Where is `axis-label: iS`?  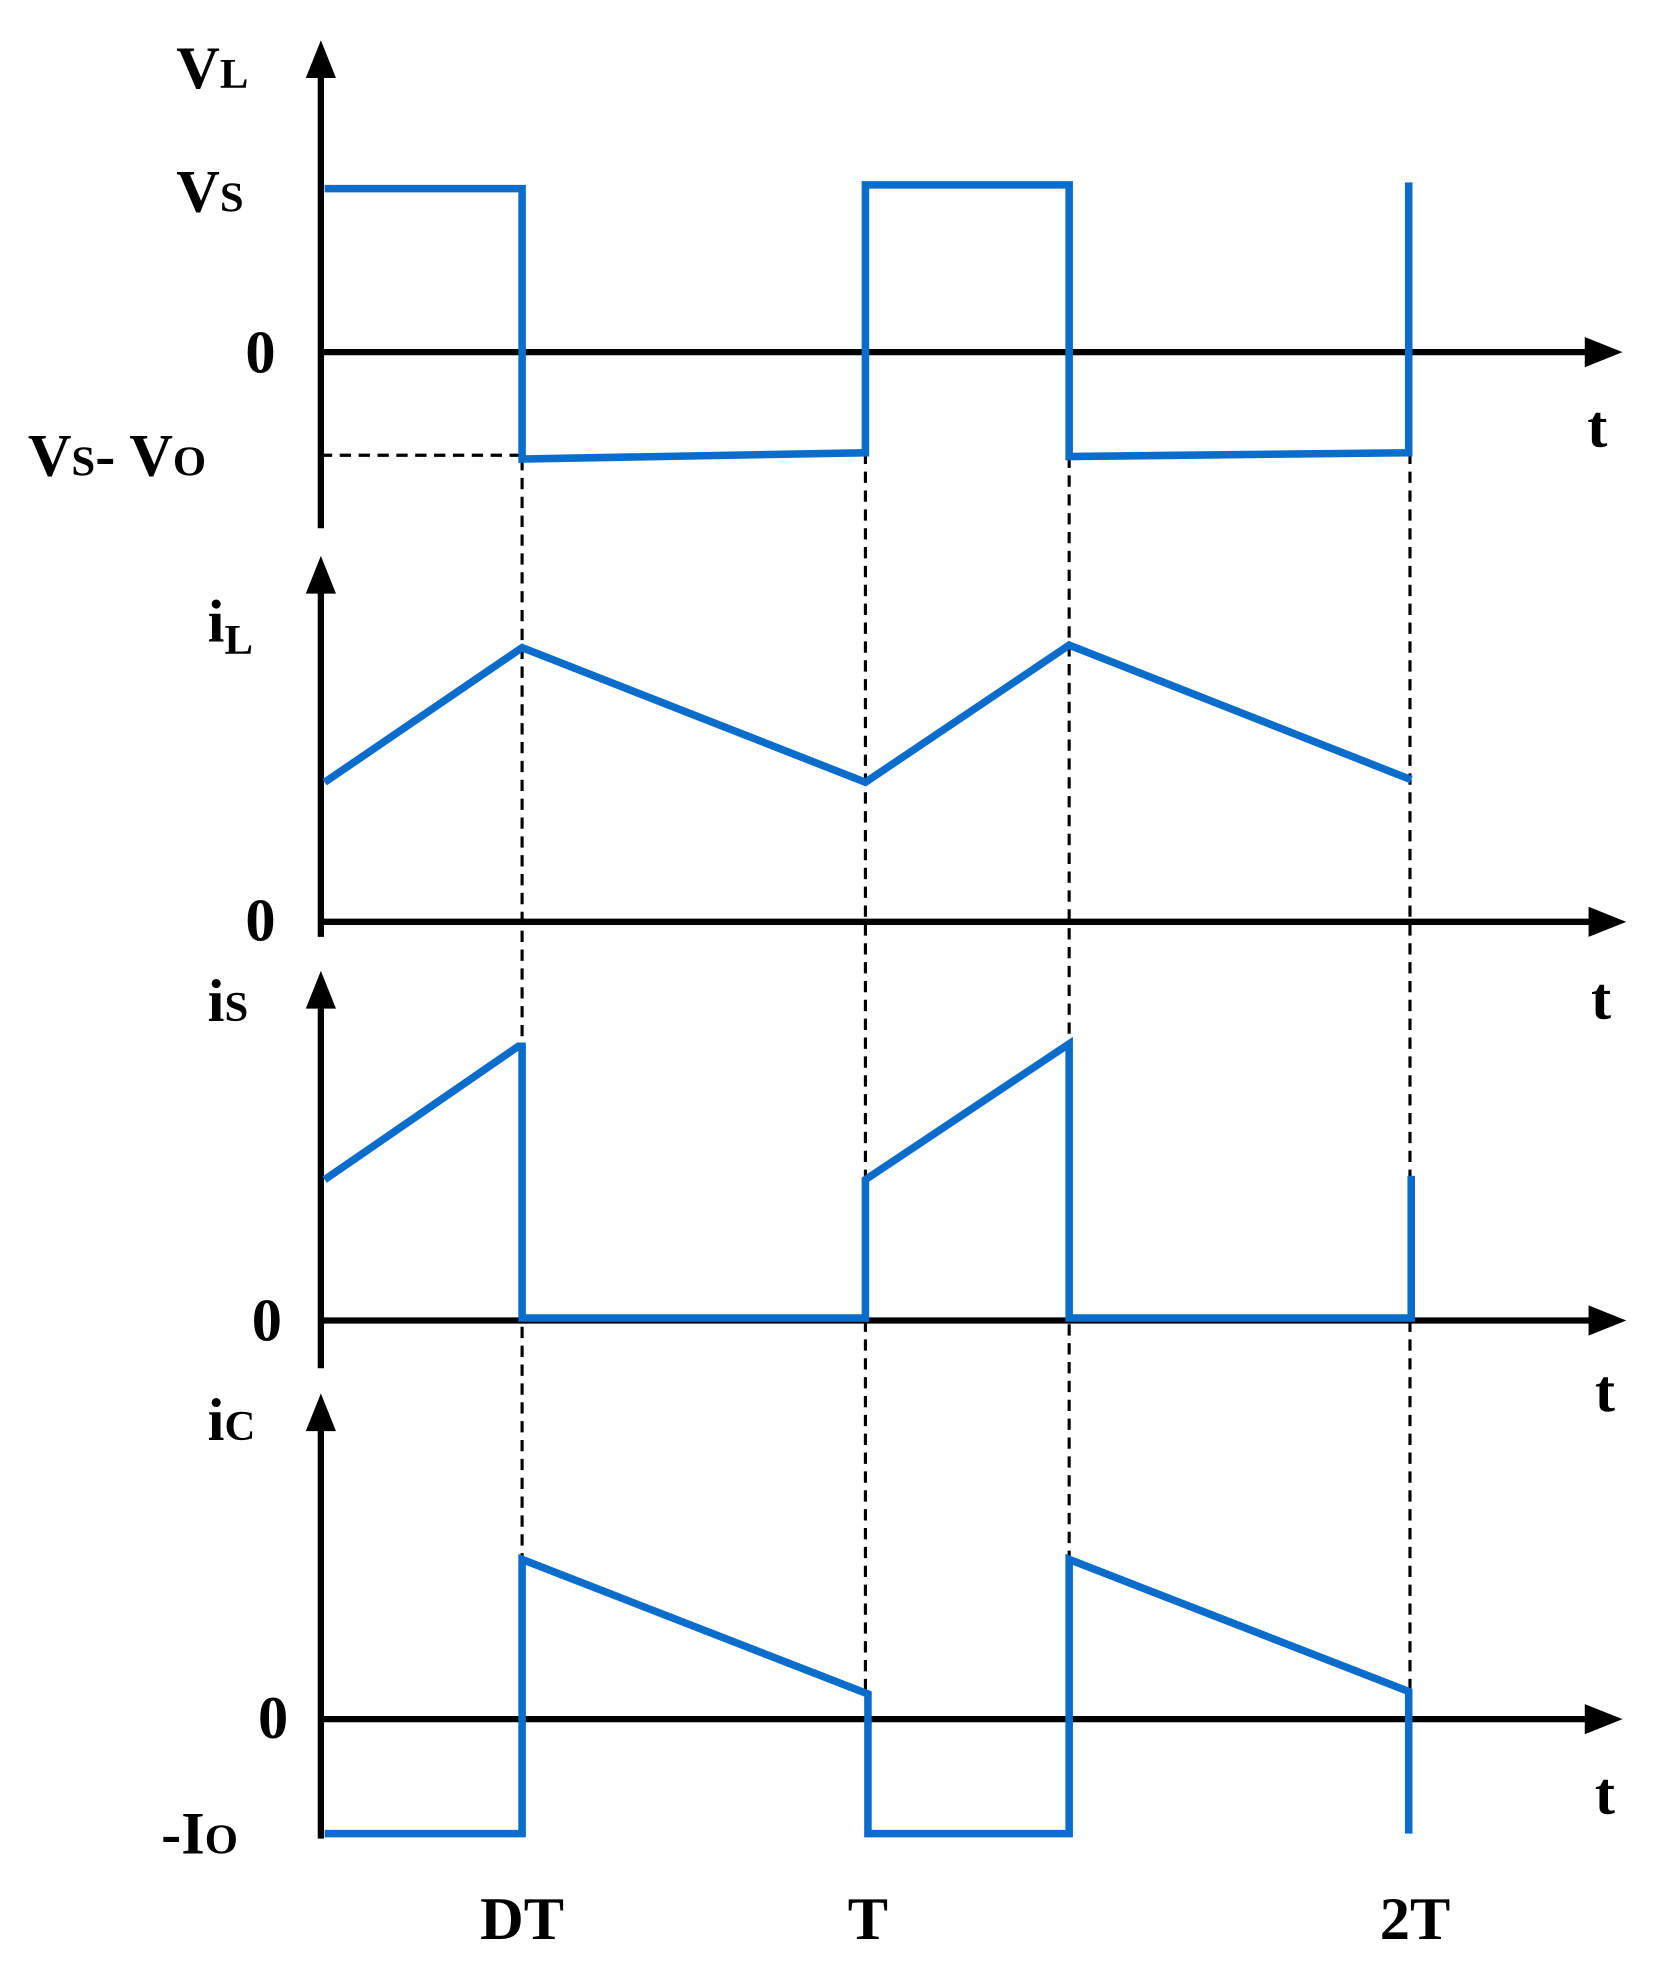
axis-label: iS is located at coordinates (228, 1001).